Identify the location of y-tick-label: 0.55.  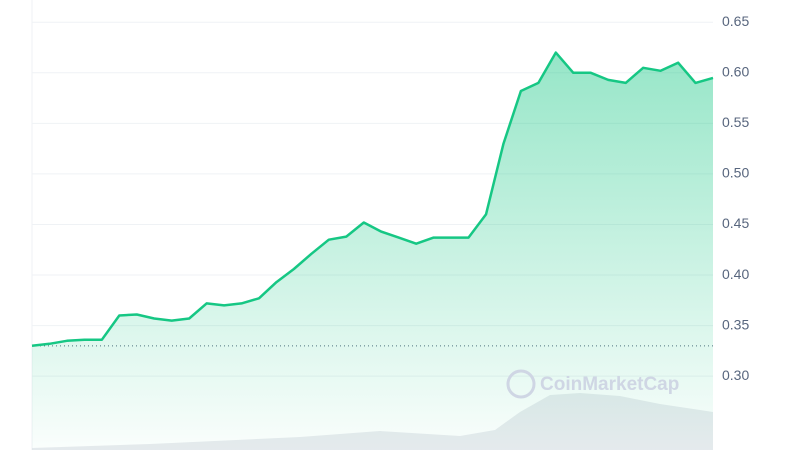
(735, 122).